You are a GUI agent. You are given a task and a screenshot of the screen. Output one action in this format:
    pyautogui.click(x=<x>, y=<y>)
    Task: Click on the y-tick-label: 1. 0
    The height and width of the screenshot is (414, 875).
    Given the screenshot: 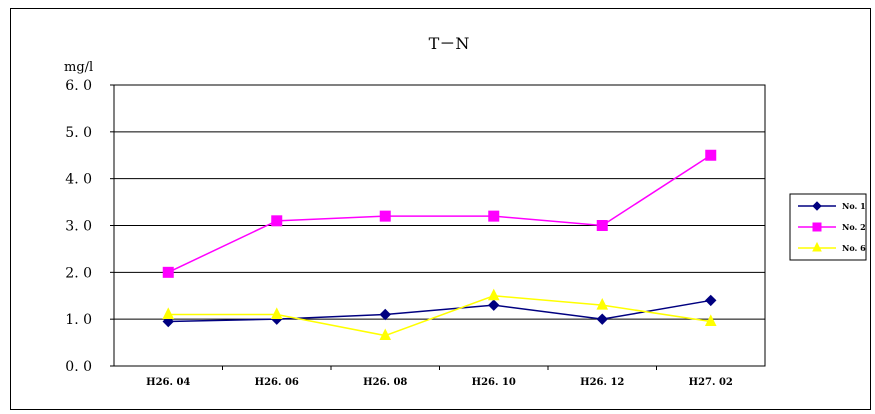 What is the action you would take?
    pyautogui.click(x=78, y=320)
    